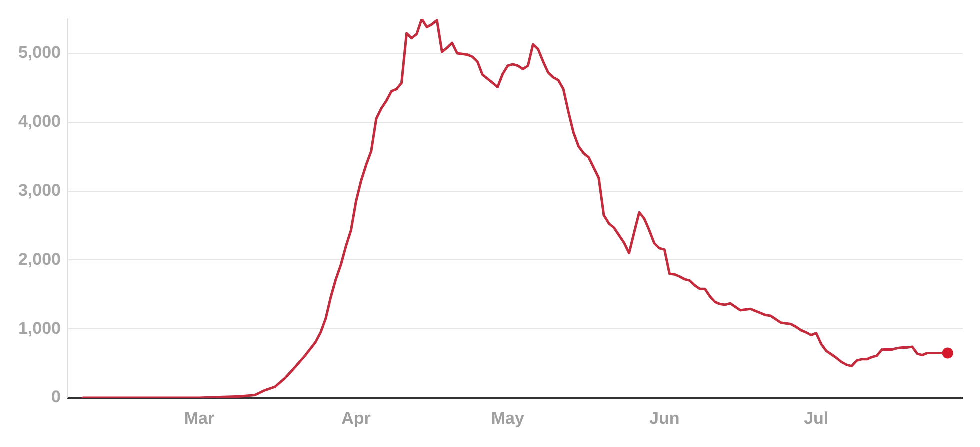 This screenshot has width=980, height=447. Describe the element at coordinates (39, 190) in the screenshot. I see `y-tick-label: 3,000` at that location.